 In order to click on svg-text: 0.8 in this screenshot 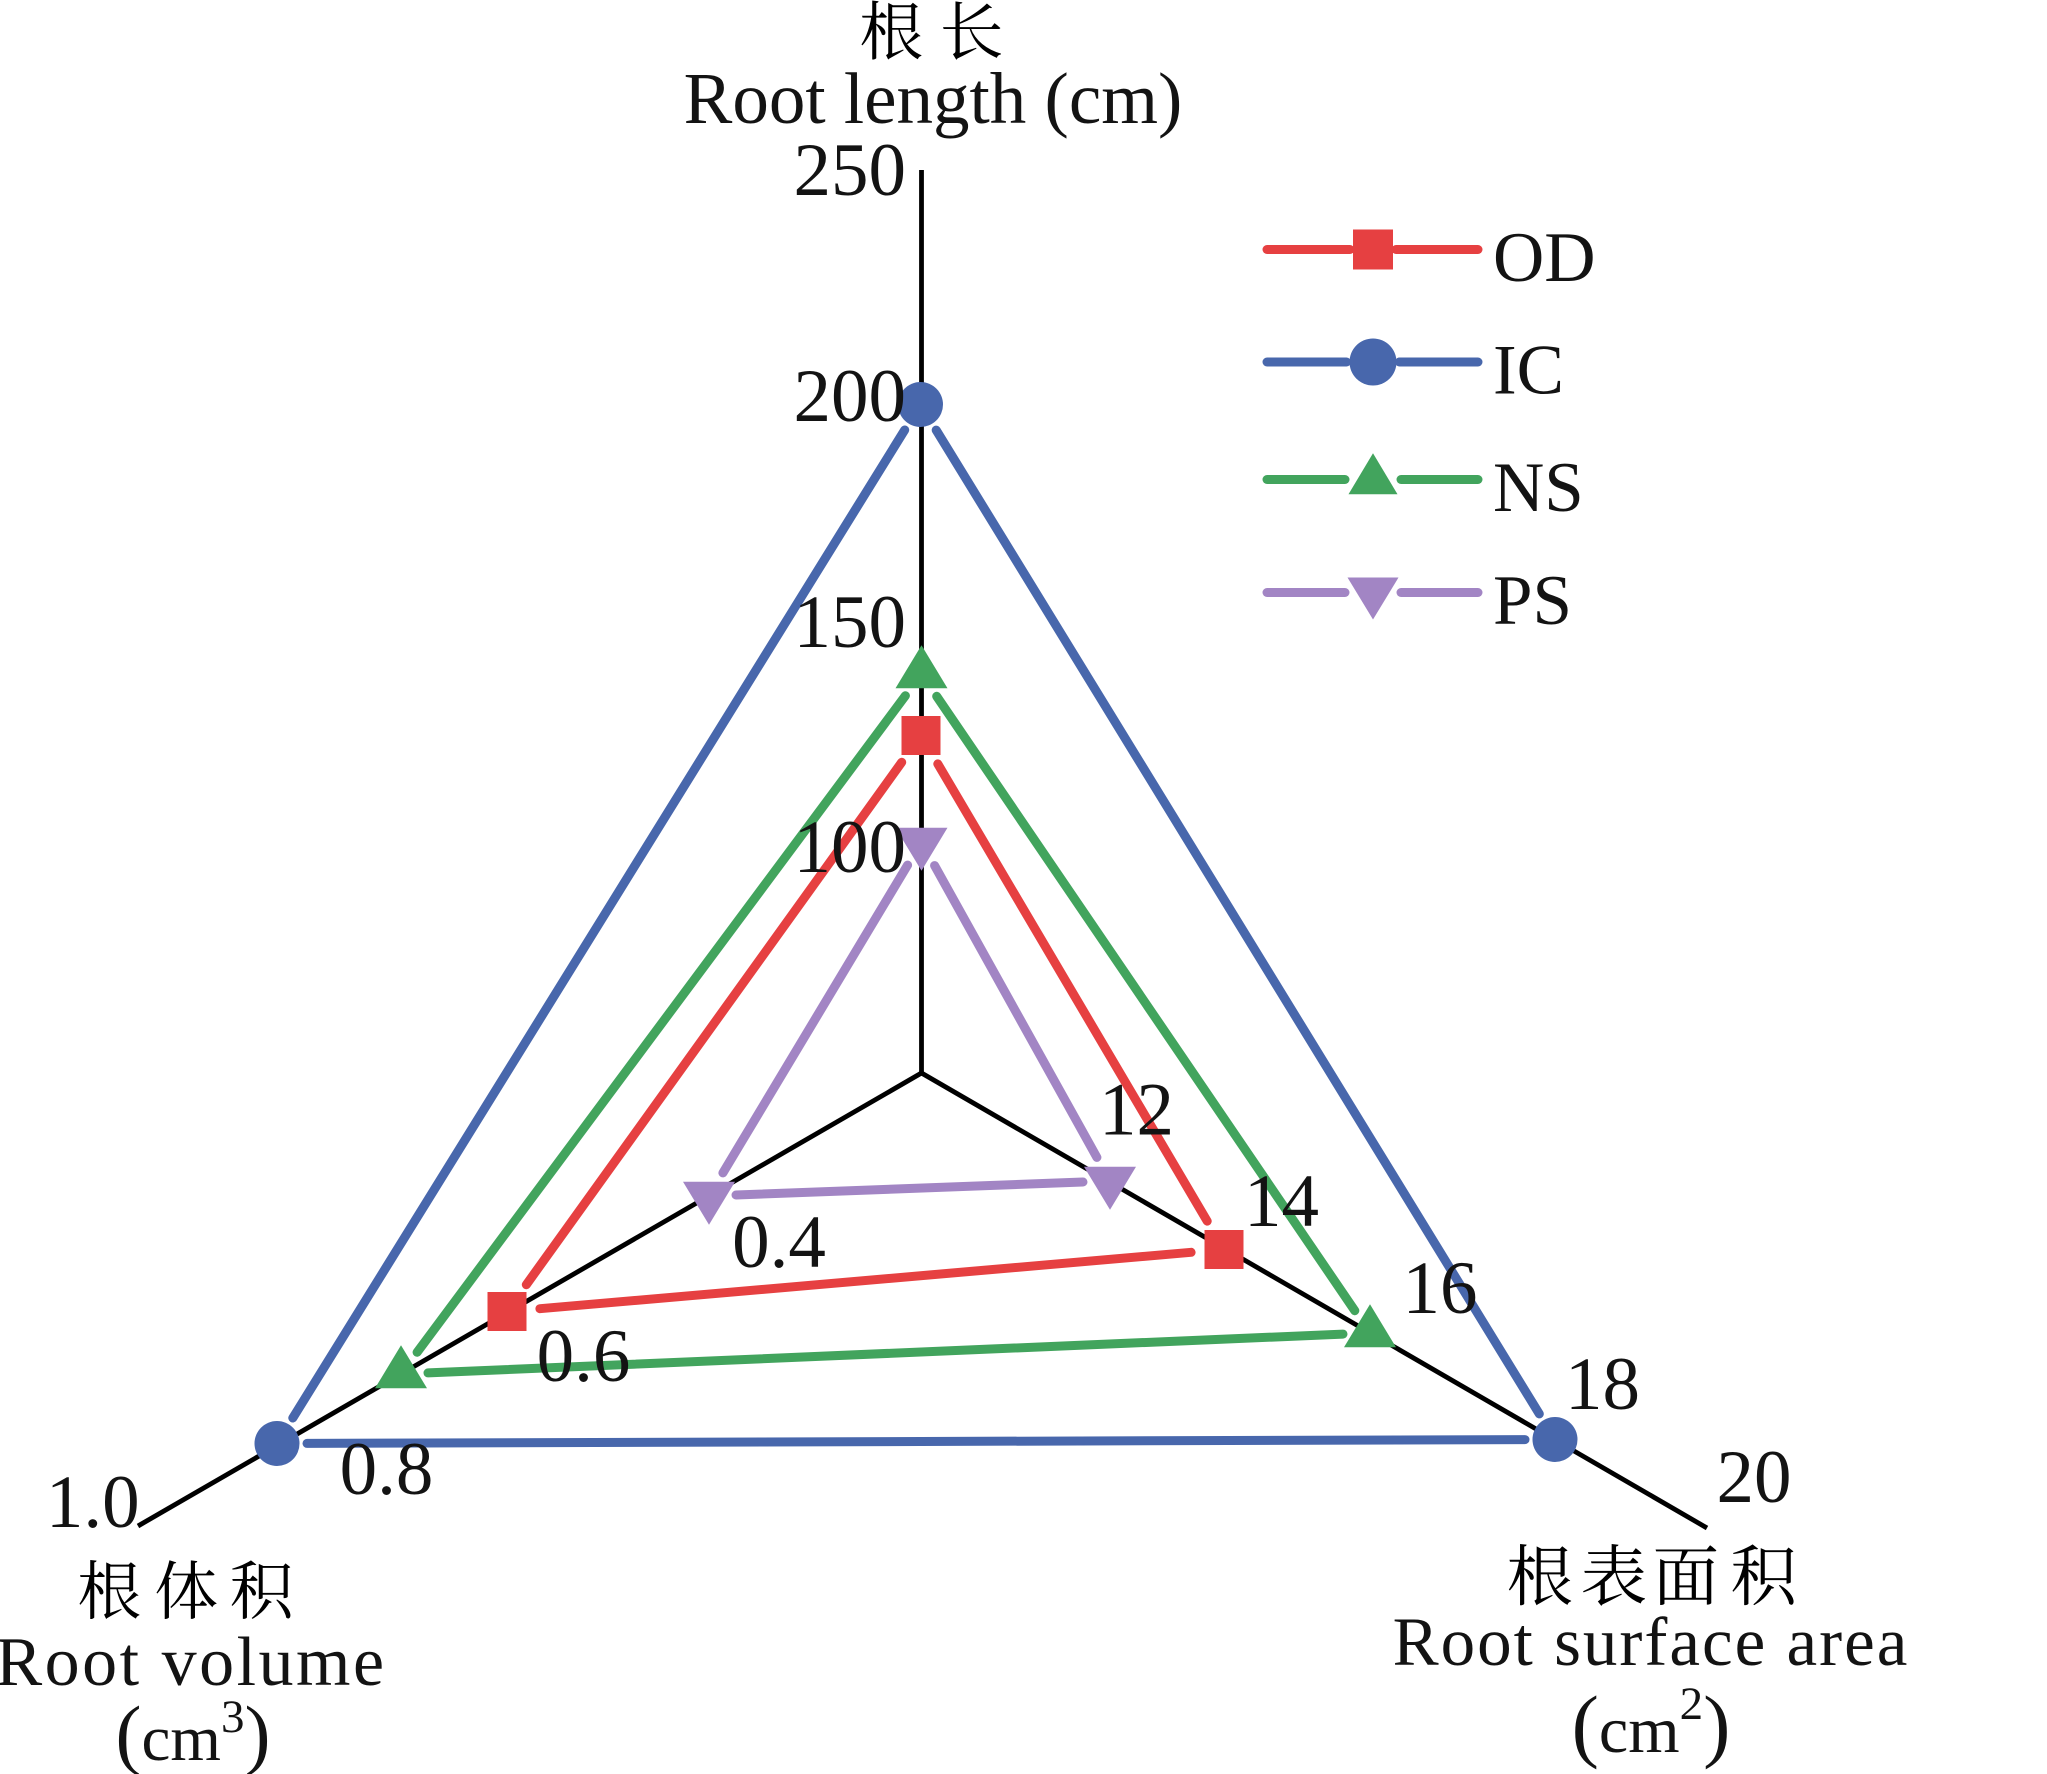, I will do `click(387, 1469)`.